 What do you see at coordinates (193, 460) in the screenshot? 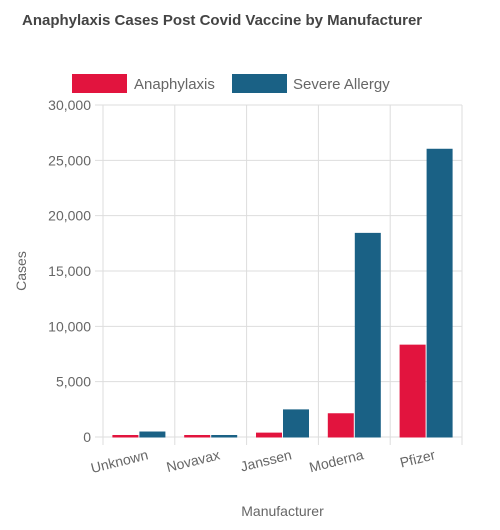
I see `x-tick-label: Novavax` at bounding box center [193, 460].